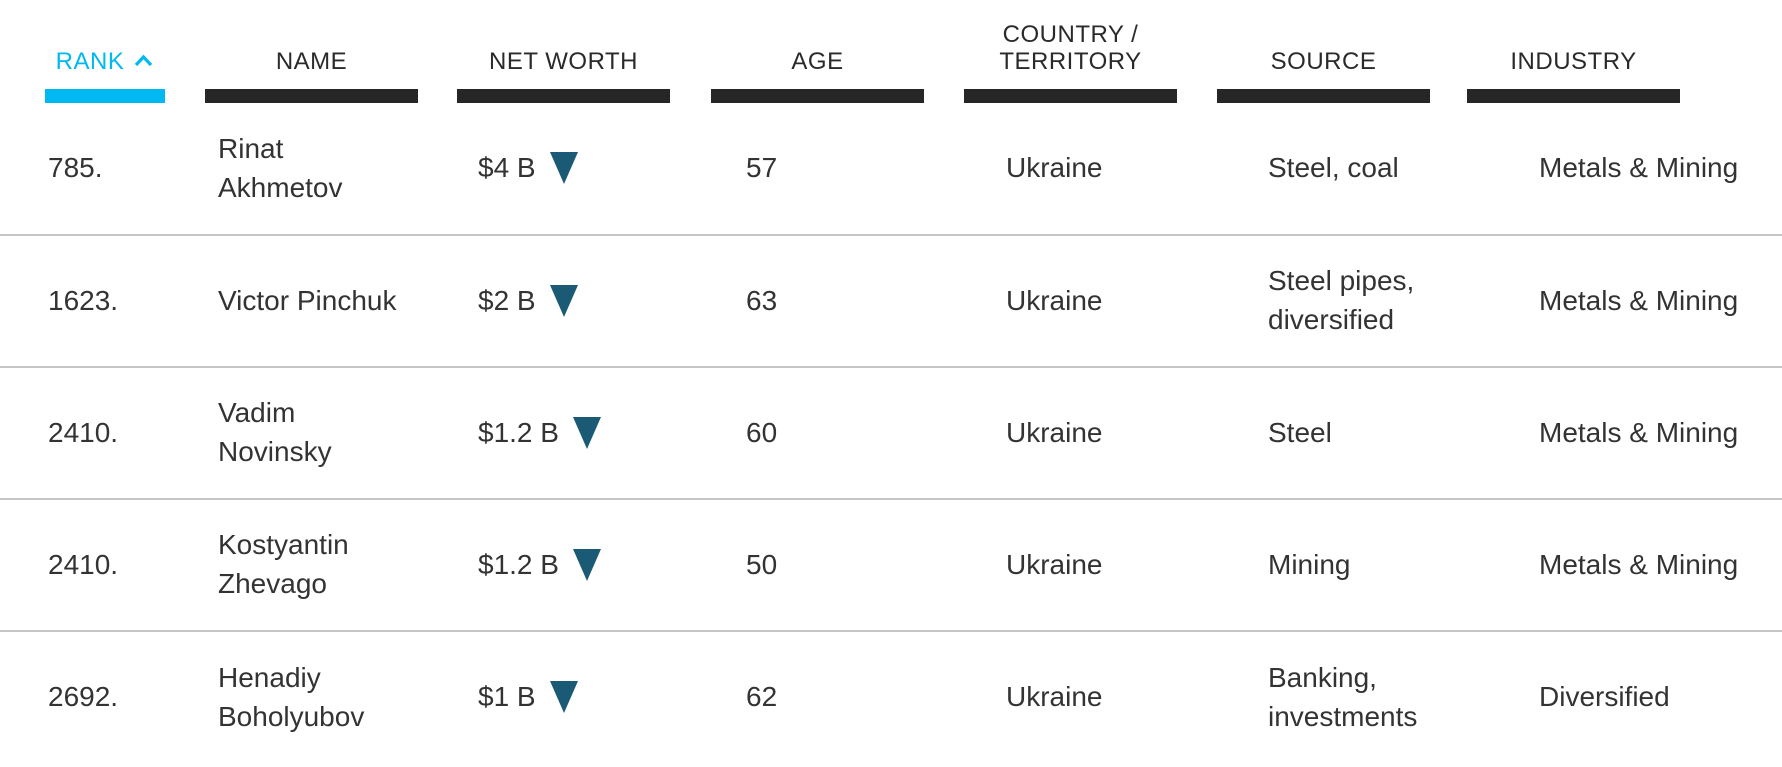 Image resolution: width=1782 pixels, height=767 pixels. What do you see at coordinates (762, 432) in the screenshot?
I see `age-value: 60` at bounding box center [762, 432].